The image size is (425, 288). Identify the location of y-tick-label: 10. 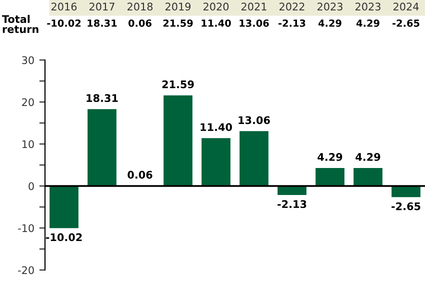
(28, 144).